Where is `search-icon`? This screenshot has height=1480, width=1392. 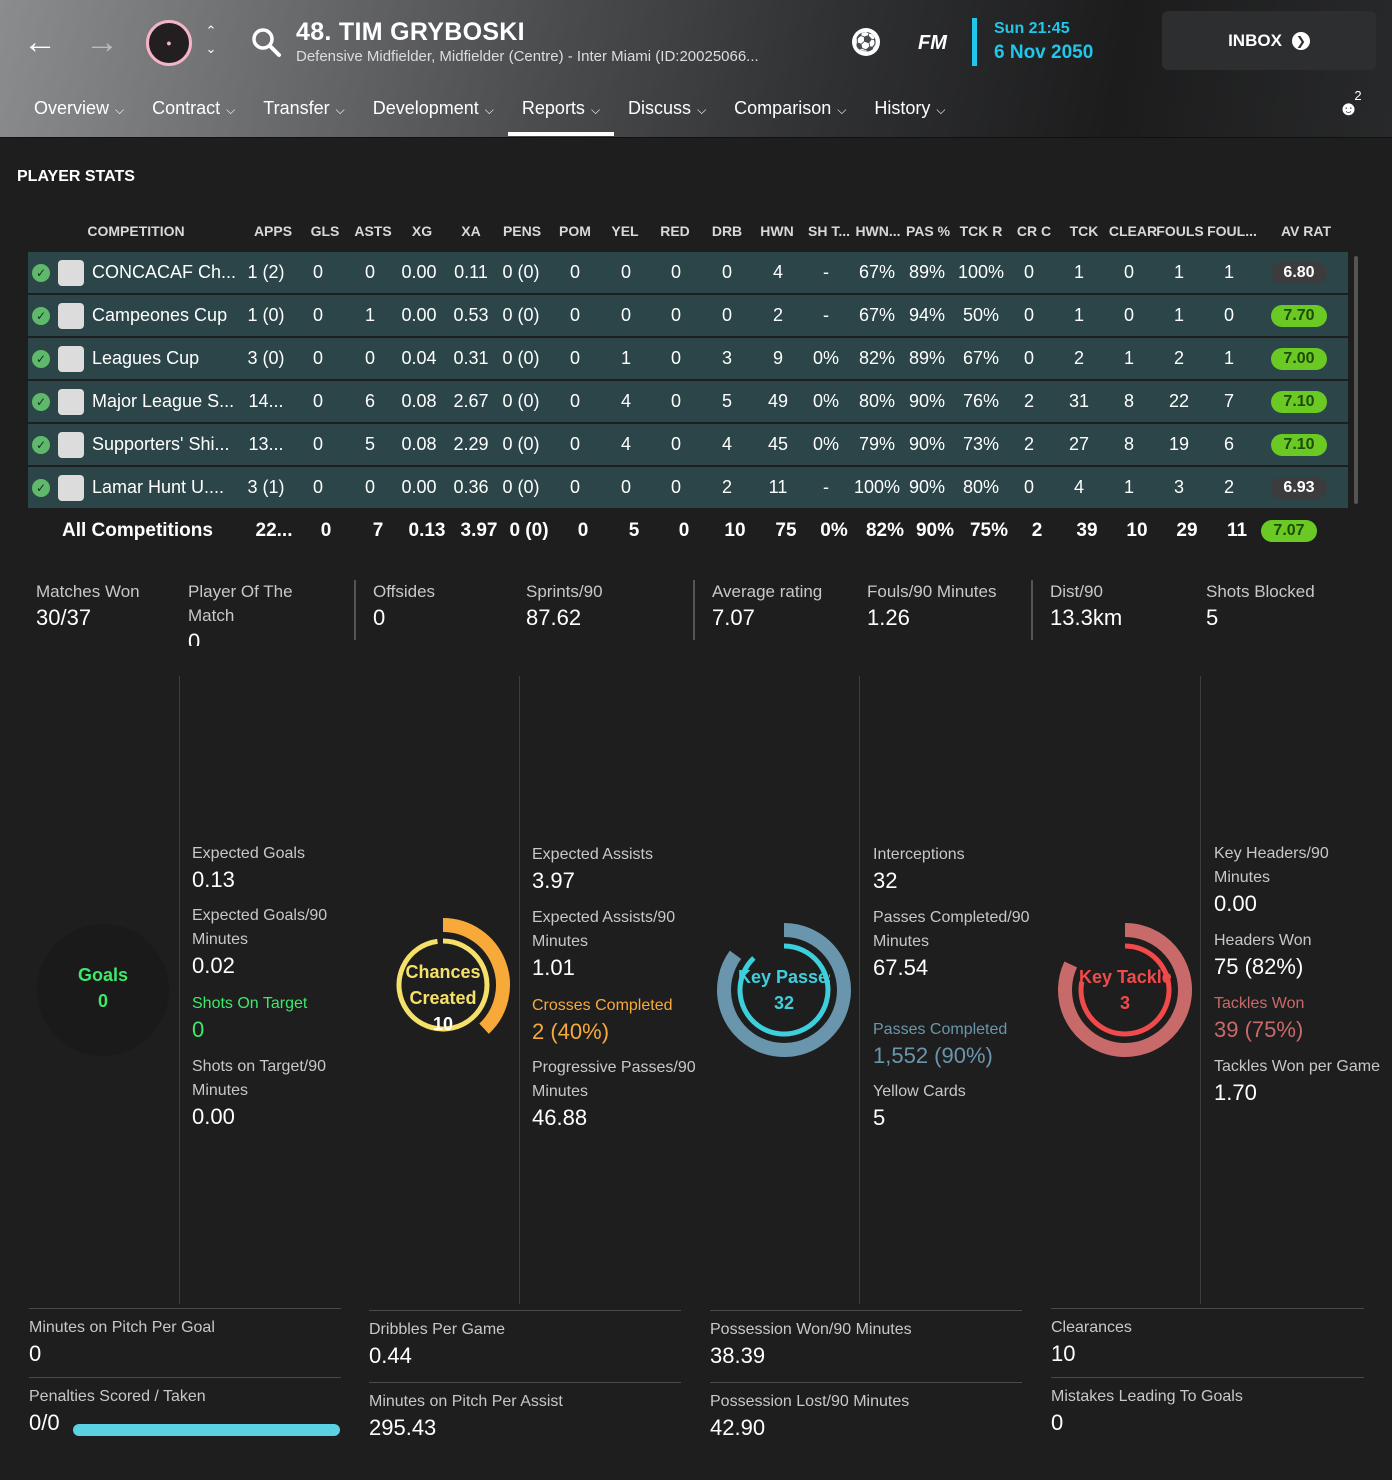 search-icon is located at coordinates (266, 42).